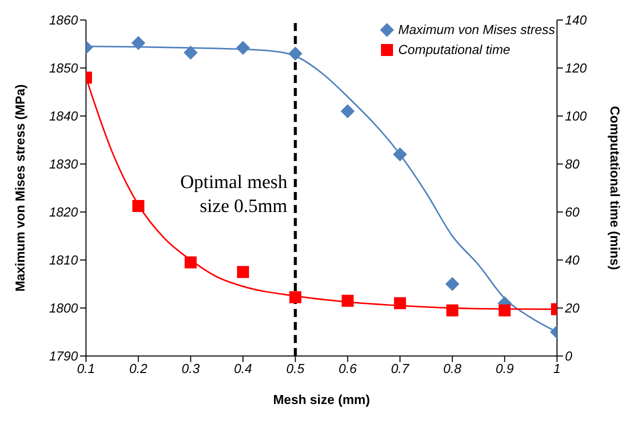  Describe the element at coordinates (572, 212) in the screenshot. I see `y2-tick-label: 60` at that location.